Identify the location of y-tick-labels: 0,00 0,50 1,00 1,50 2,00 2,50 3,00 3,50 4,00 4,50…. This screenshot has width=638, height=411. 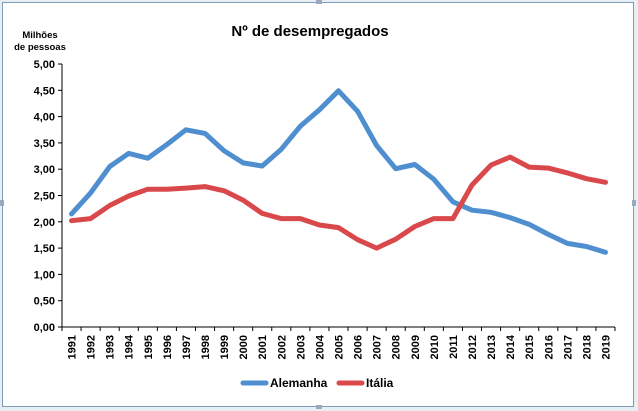
(44, 196).